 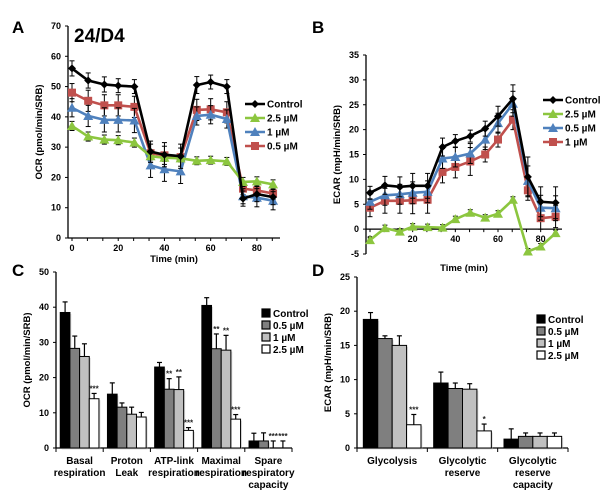 I want to click on legend-item-control: Control, so click(x=560, y=320).